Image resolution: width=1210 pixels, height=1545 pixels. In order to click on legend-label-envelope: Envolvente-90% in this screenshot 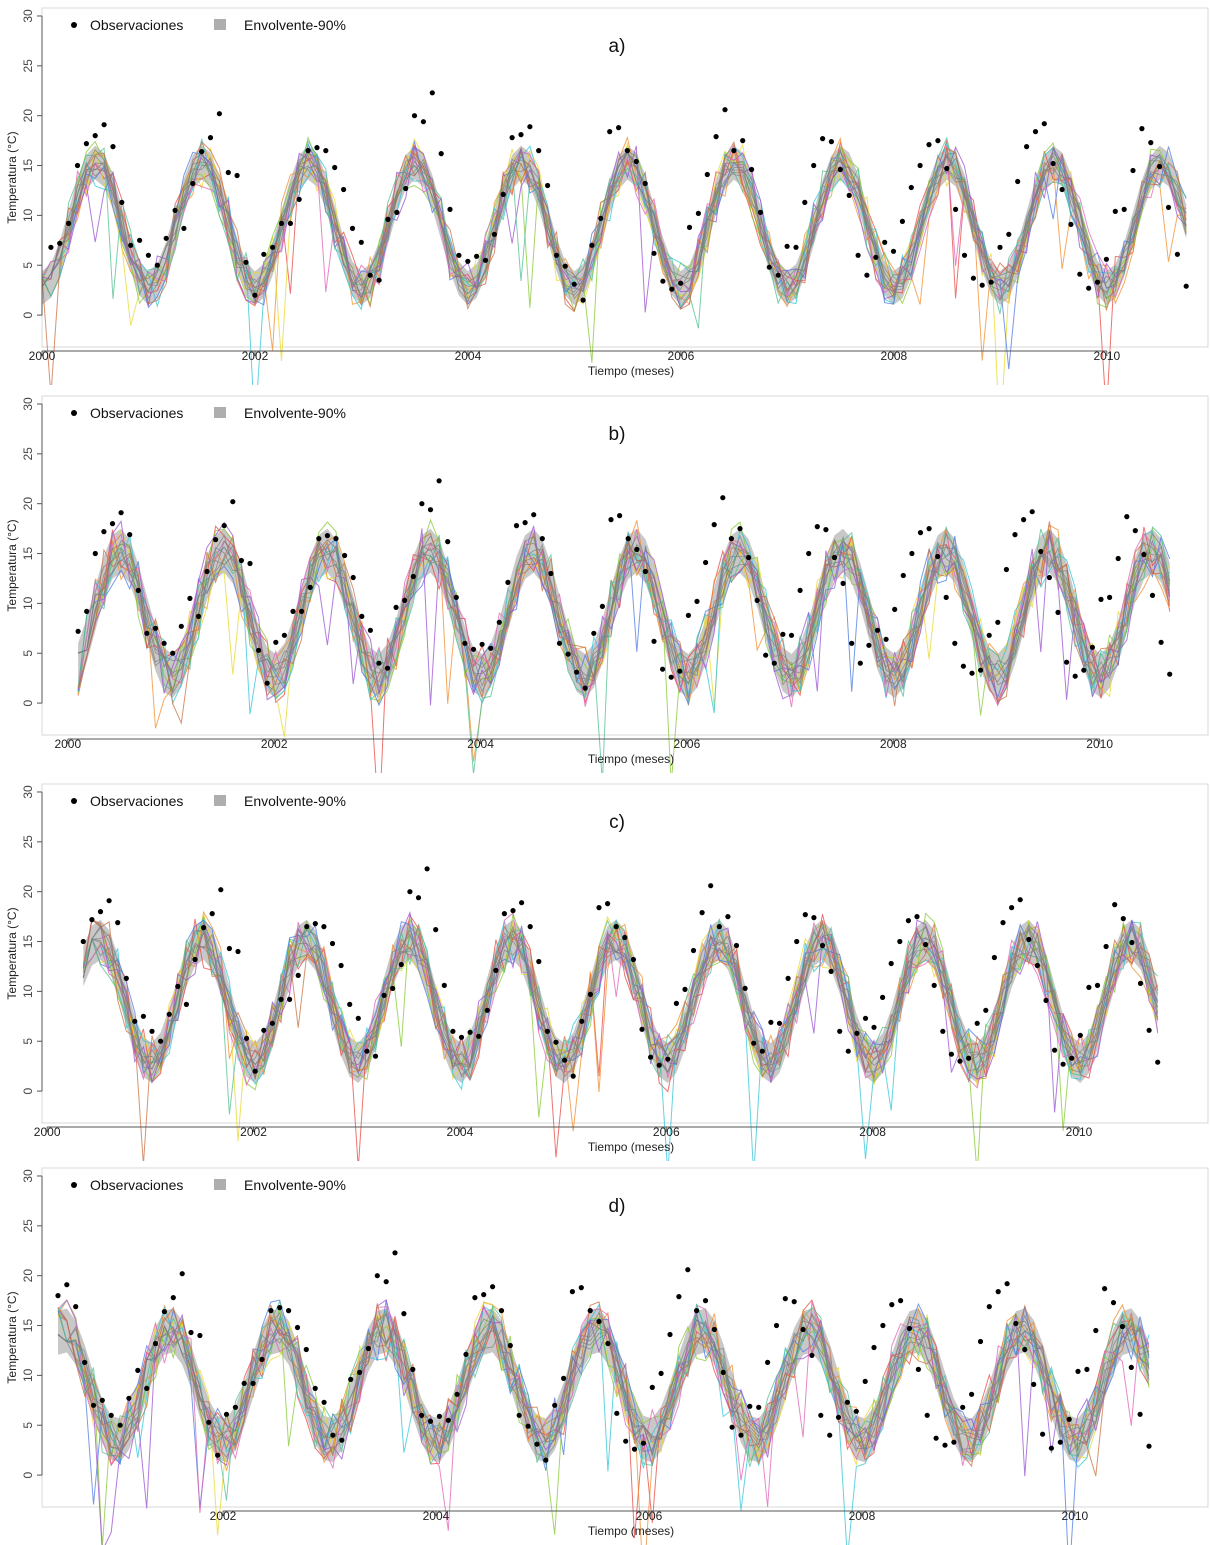, I will do `click(295, 413)`.